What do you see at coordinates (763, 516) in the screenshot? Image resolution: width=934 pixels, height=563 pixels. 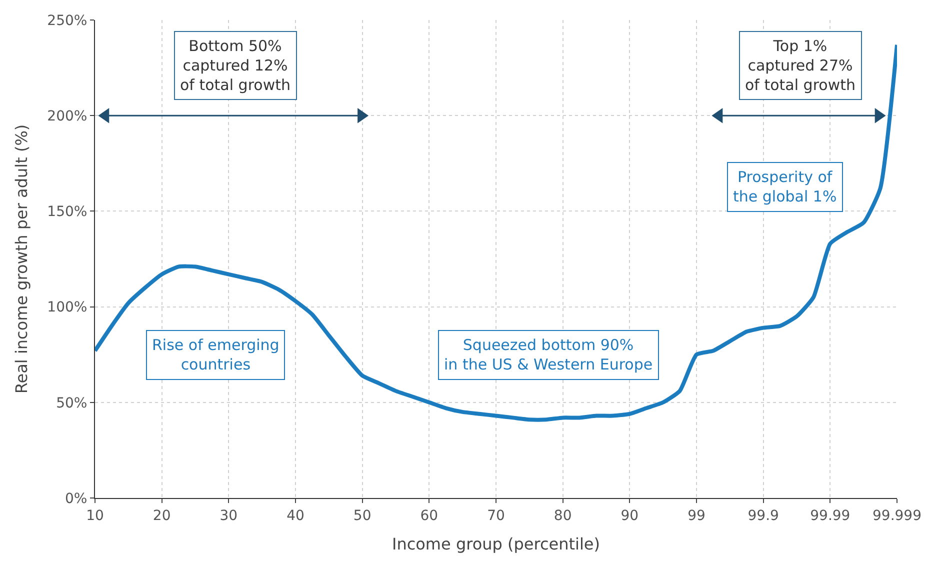 I see `x-tick-label: 99.9` at bounding box center [763, 516].